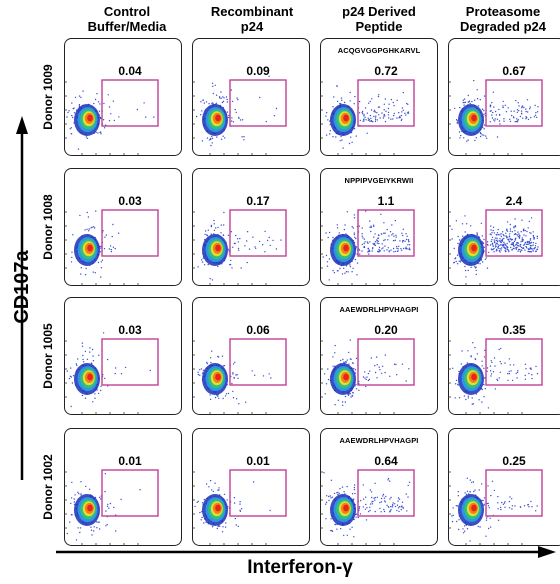 This screenshot has width=560, height=584. Describe the element at coordinates (258, 330) in the screenshot. I see `gate-percentage: 0.06` at that location.